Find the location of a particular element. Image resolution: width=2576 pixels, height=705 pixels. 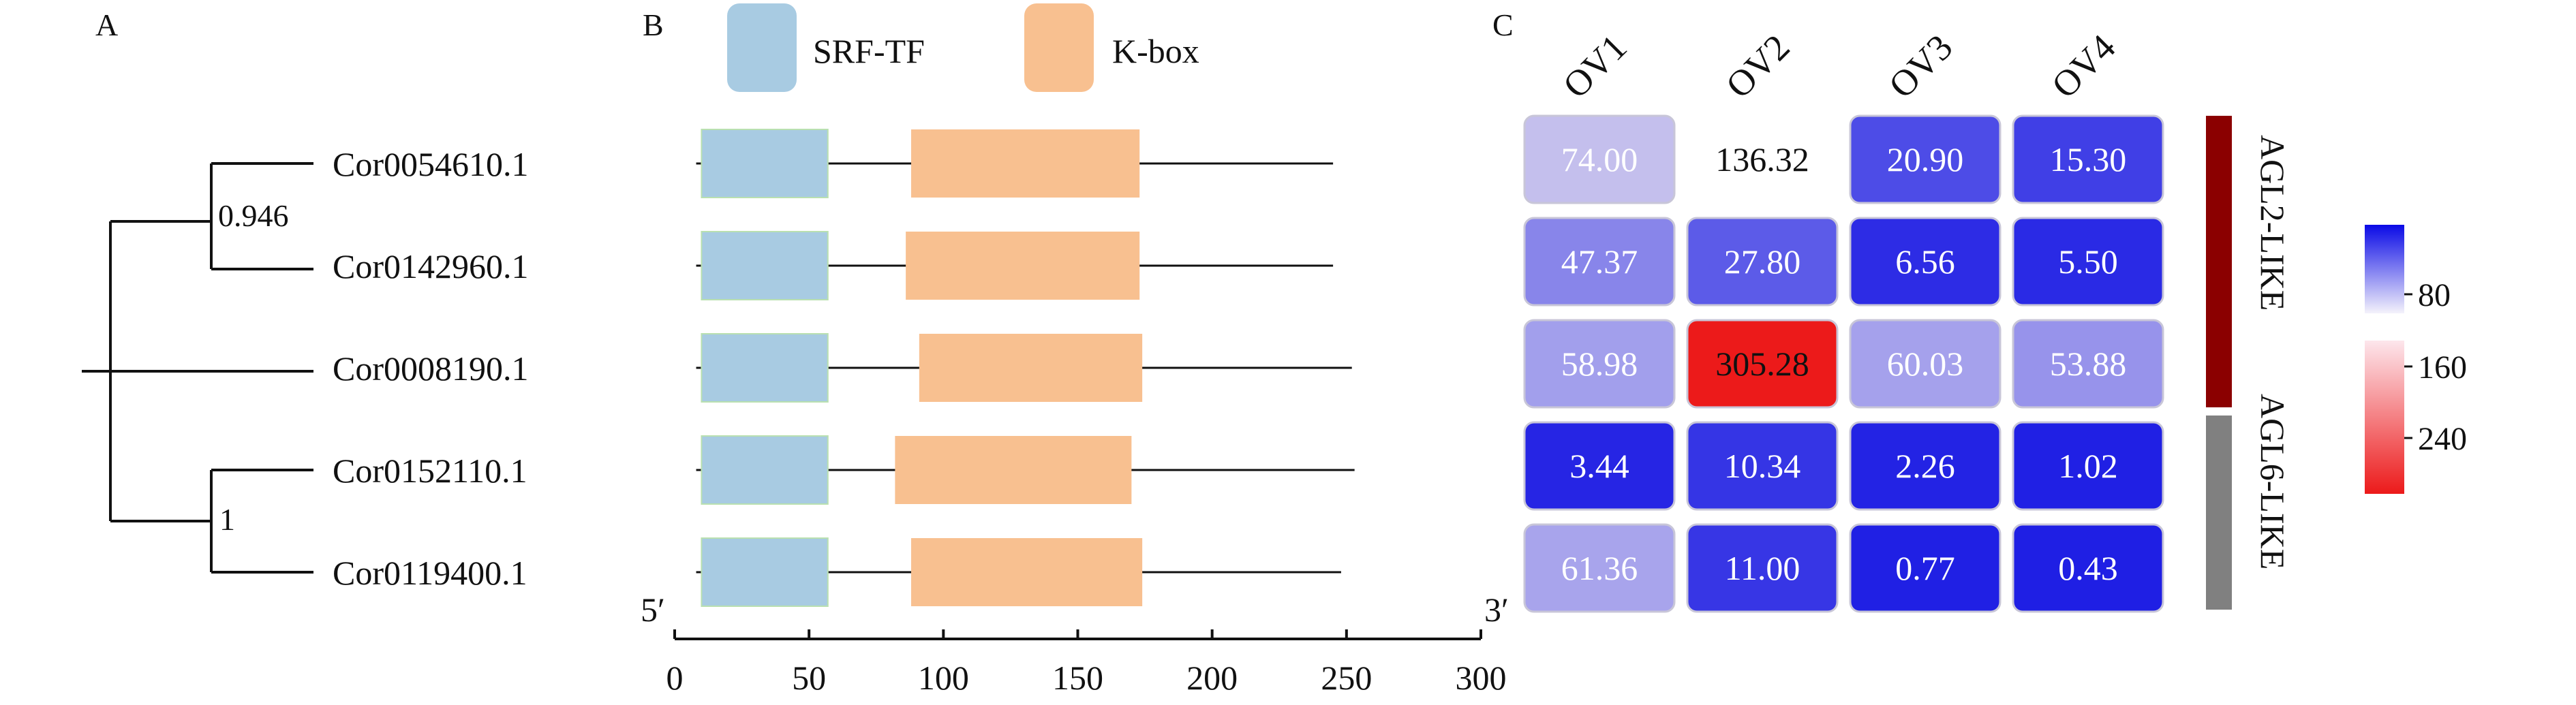

agl6-like-group-label: AGL6-LIKE is located at coordinates (2273, 481).